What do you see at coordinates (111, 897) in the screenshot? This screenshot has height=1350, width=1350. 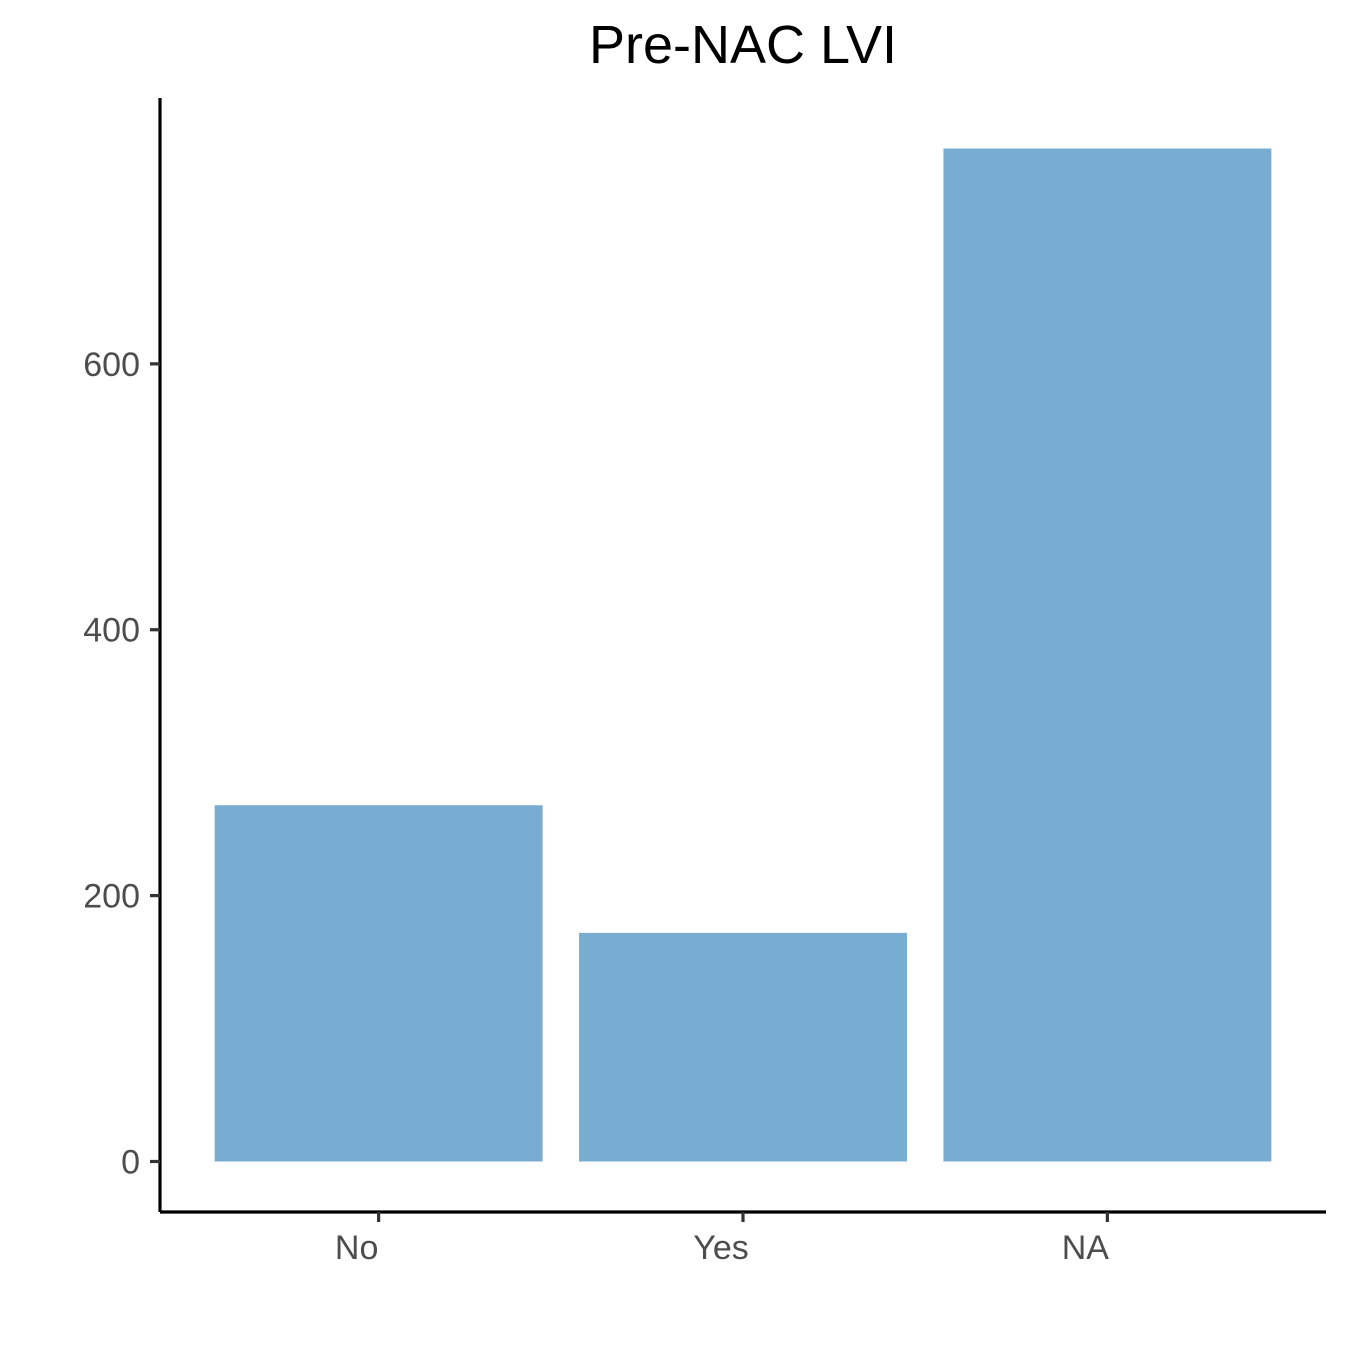 I see `y-tick-label: 200` at bounding box center [111, 897].